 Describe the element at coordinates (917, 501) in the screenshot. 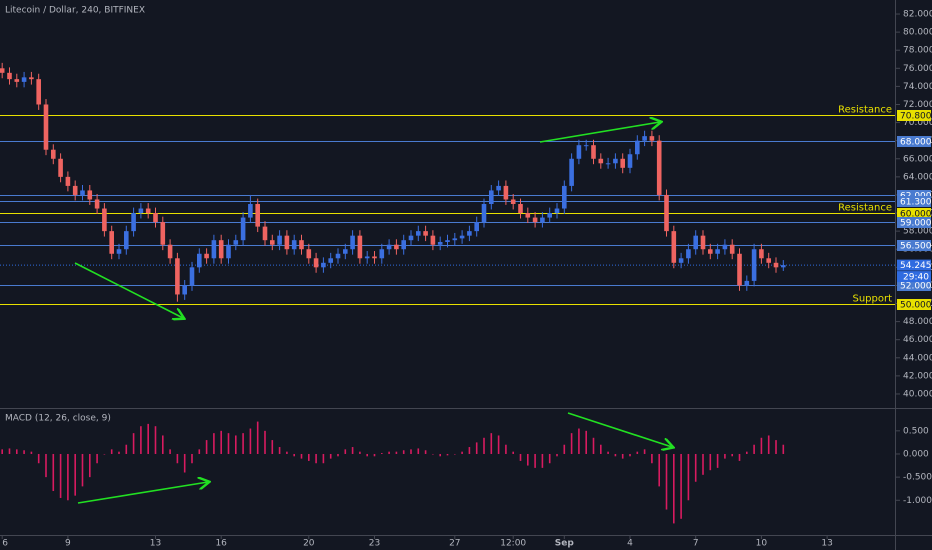

I see `y-tick-label: -1.000` at that location.